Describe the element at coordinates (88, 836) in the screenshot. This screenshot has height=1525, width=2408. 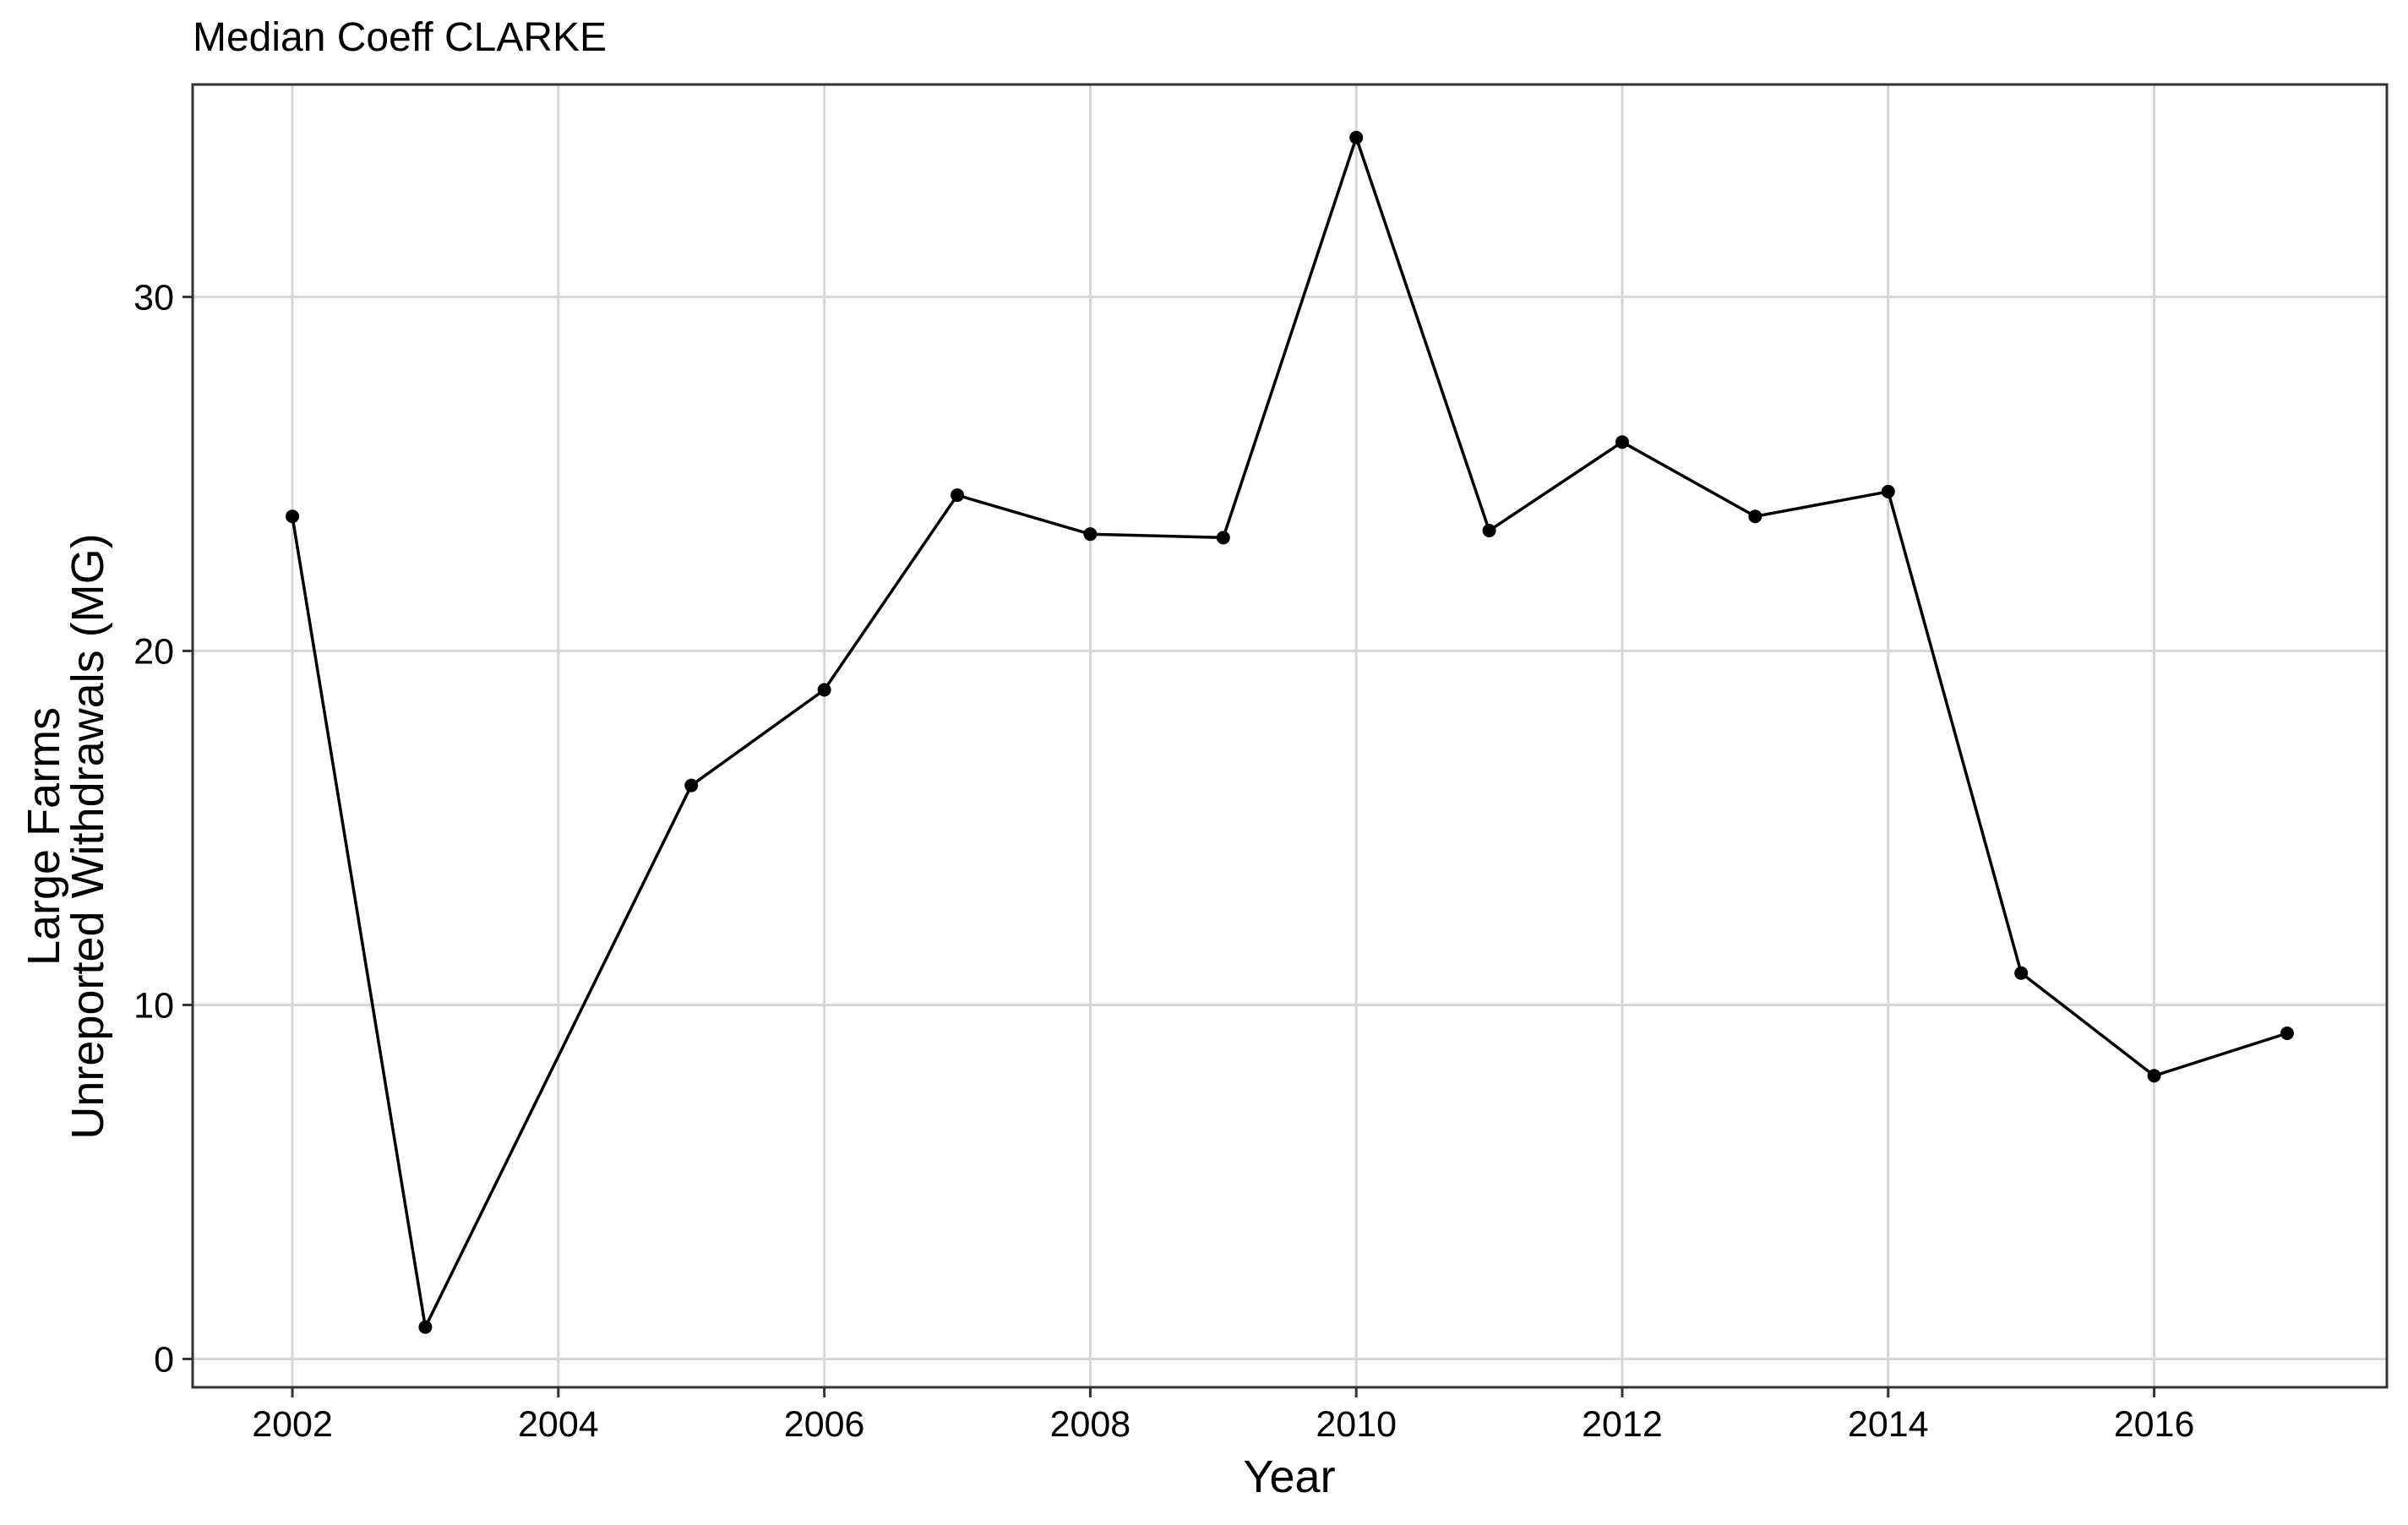
I see `y-axis-title-line-2: Unreported Withdrawals (MG)` at that location.